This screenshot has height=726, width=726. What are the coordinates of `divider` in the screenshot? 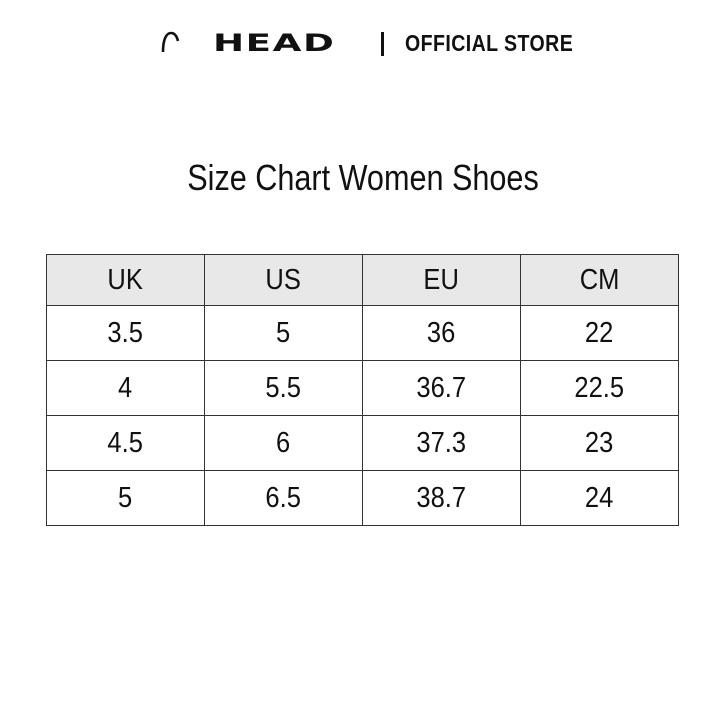 It's located at (382, 44).